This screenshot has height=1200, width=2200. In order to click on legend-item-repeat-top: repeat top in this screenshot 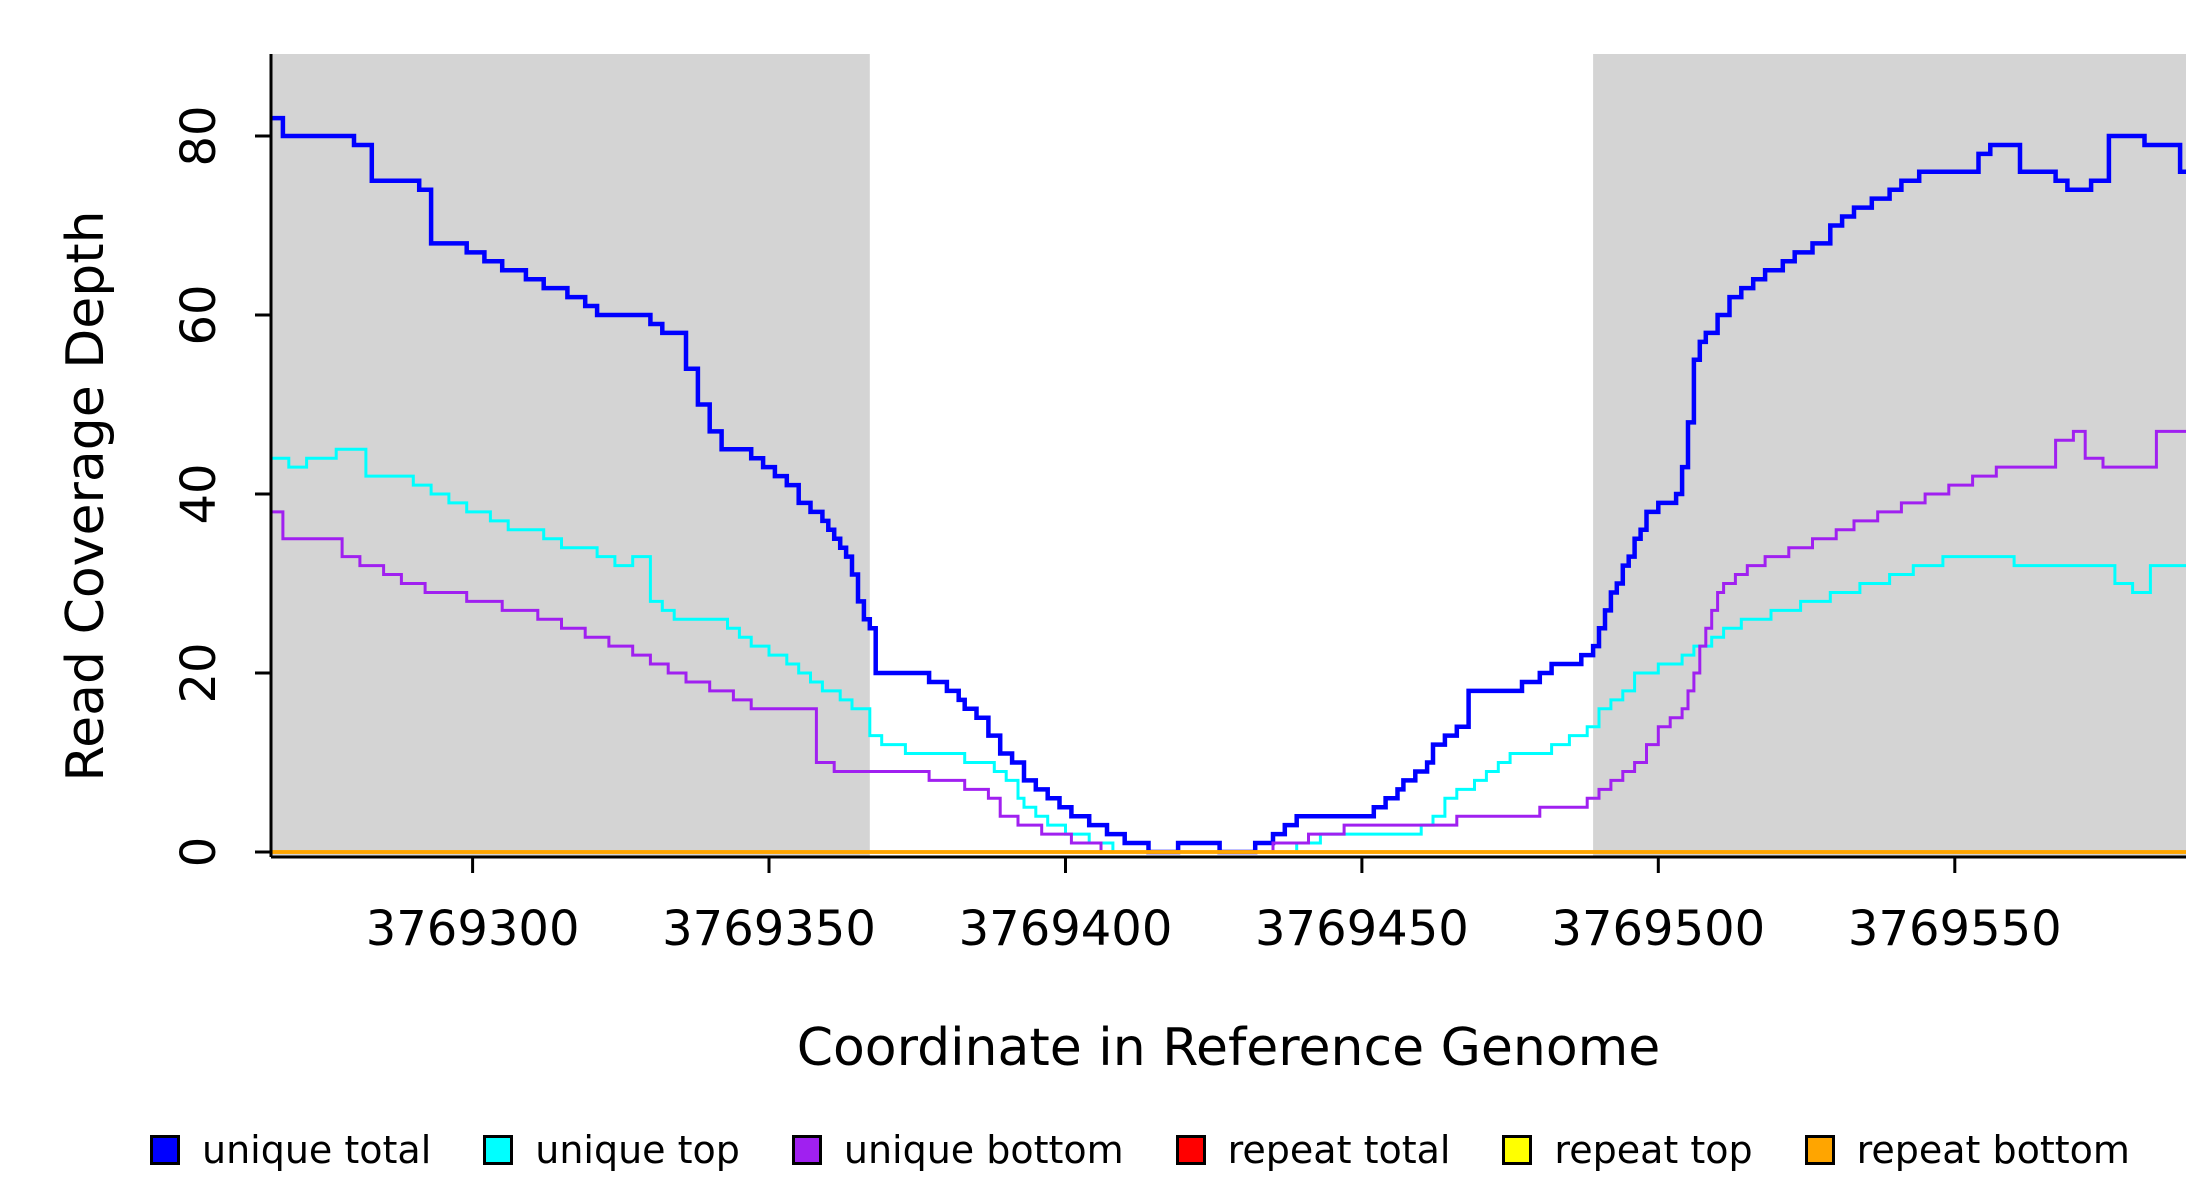, I will do `click(1627, 1150)`.